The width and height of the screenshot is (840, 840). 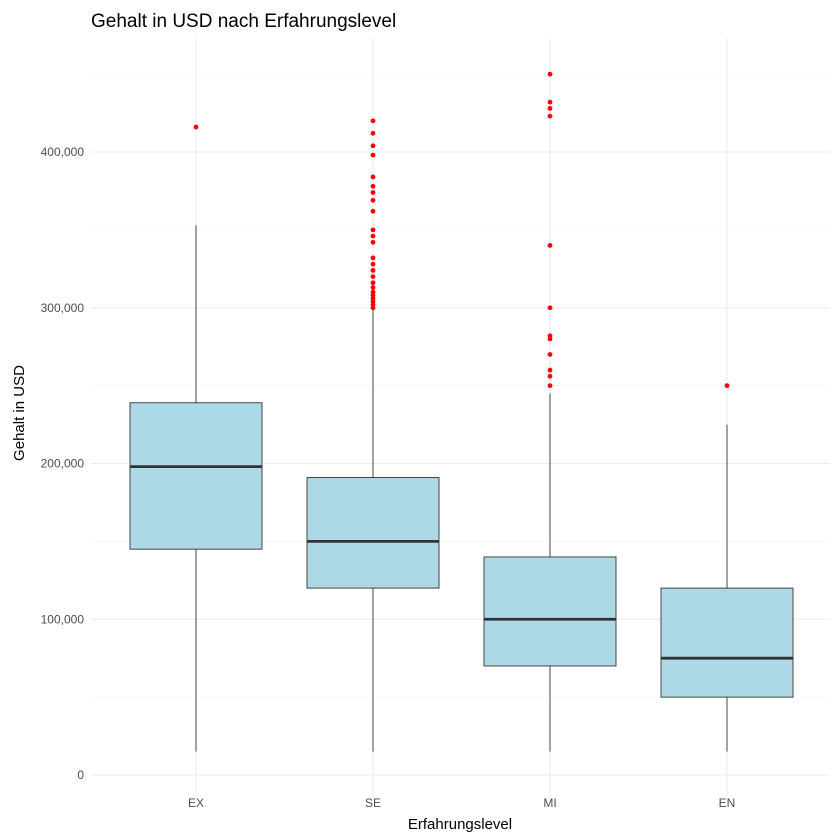 I want to click on y-tick-label: 100,000, so click(x=63, y=619).